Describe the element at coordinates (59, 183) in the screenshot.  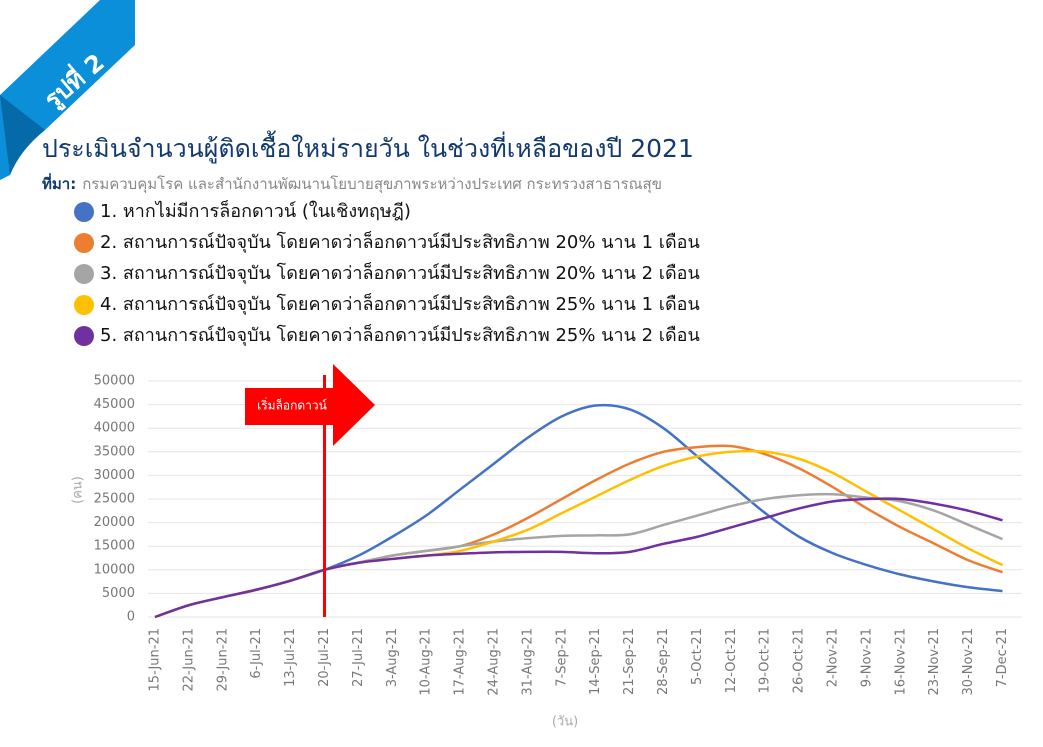
I see `source-label: ที่มา:` at that location.